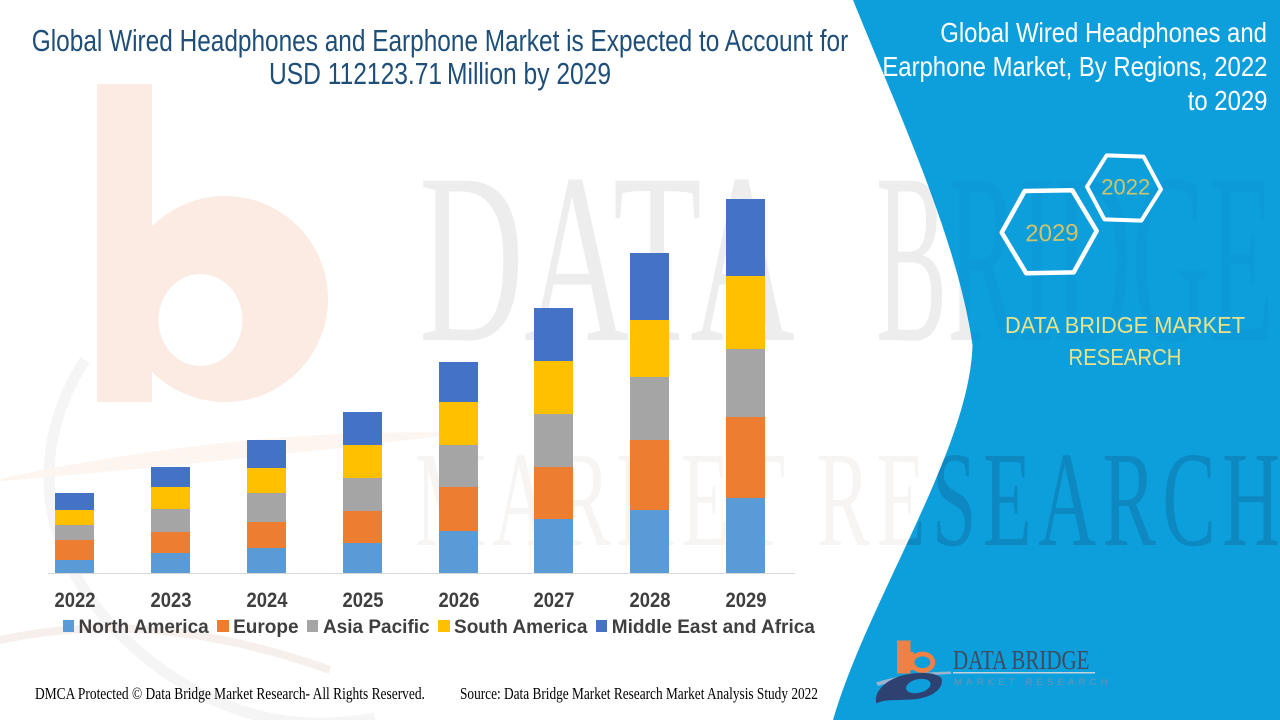  What do you see at coordinates (1052, 233) in the screenshot?
I see `svg-text: 2029` at bounding box center [1052, 233].